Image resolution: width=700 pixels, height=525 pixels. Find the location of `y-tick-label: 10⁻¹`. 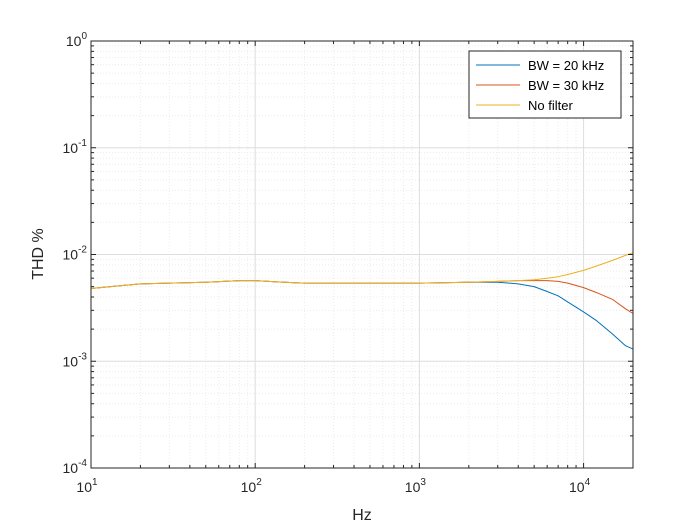

y-tick-label: 10⁻¹ is located at coordinates (75, 147).